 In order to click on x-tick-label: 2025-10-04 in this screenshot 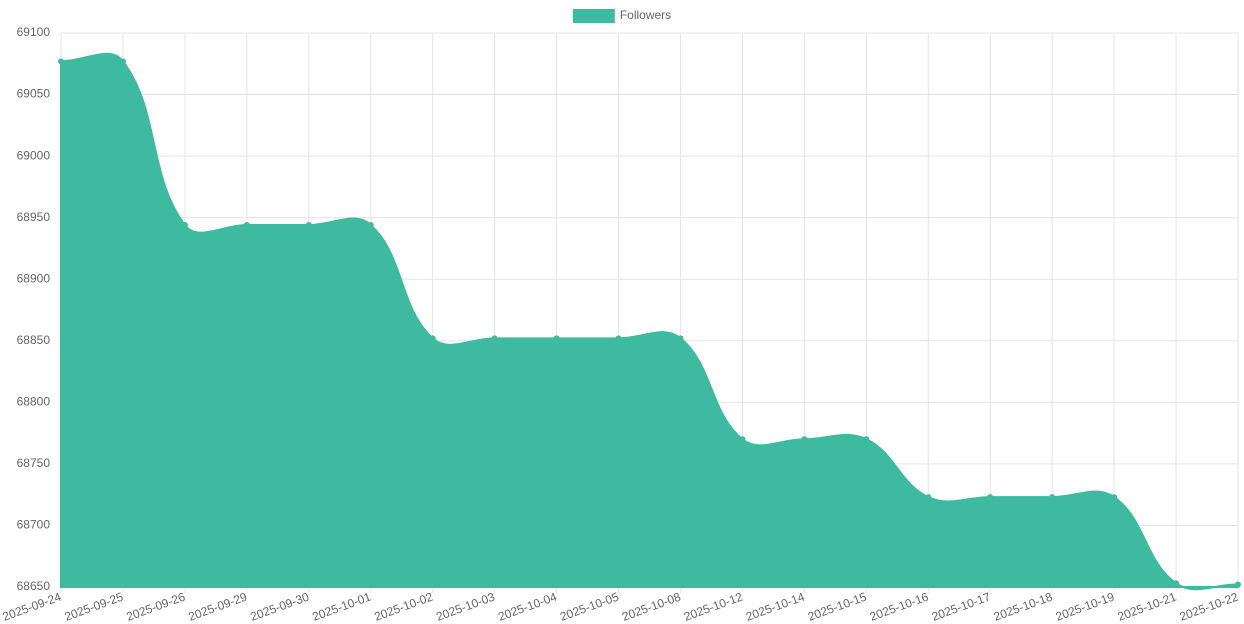, I will do `click(527, 607)`.